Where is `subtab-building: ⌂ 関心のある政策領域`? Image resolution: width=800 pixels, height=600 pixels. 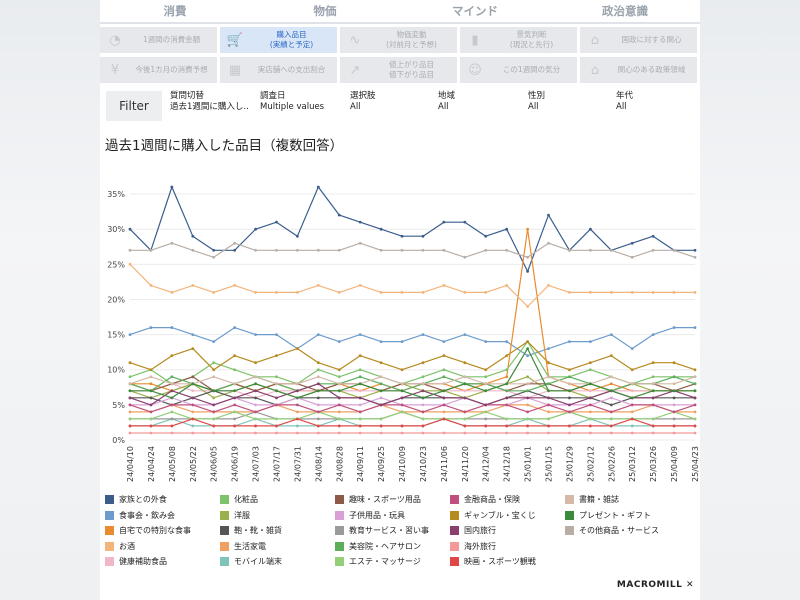
subtab-building: ⌂ 関心のある政策領域 is located at coordinates (638, 70).